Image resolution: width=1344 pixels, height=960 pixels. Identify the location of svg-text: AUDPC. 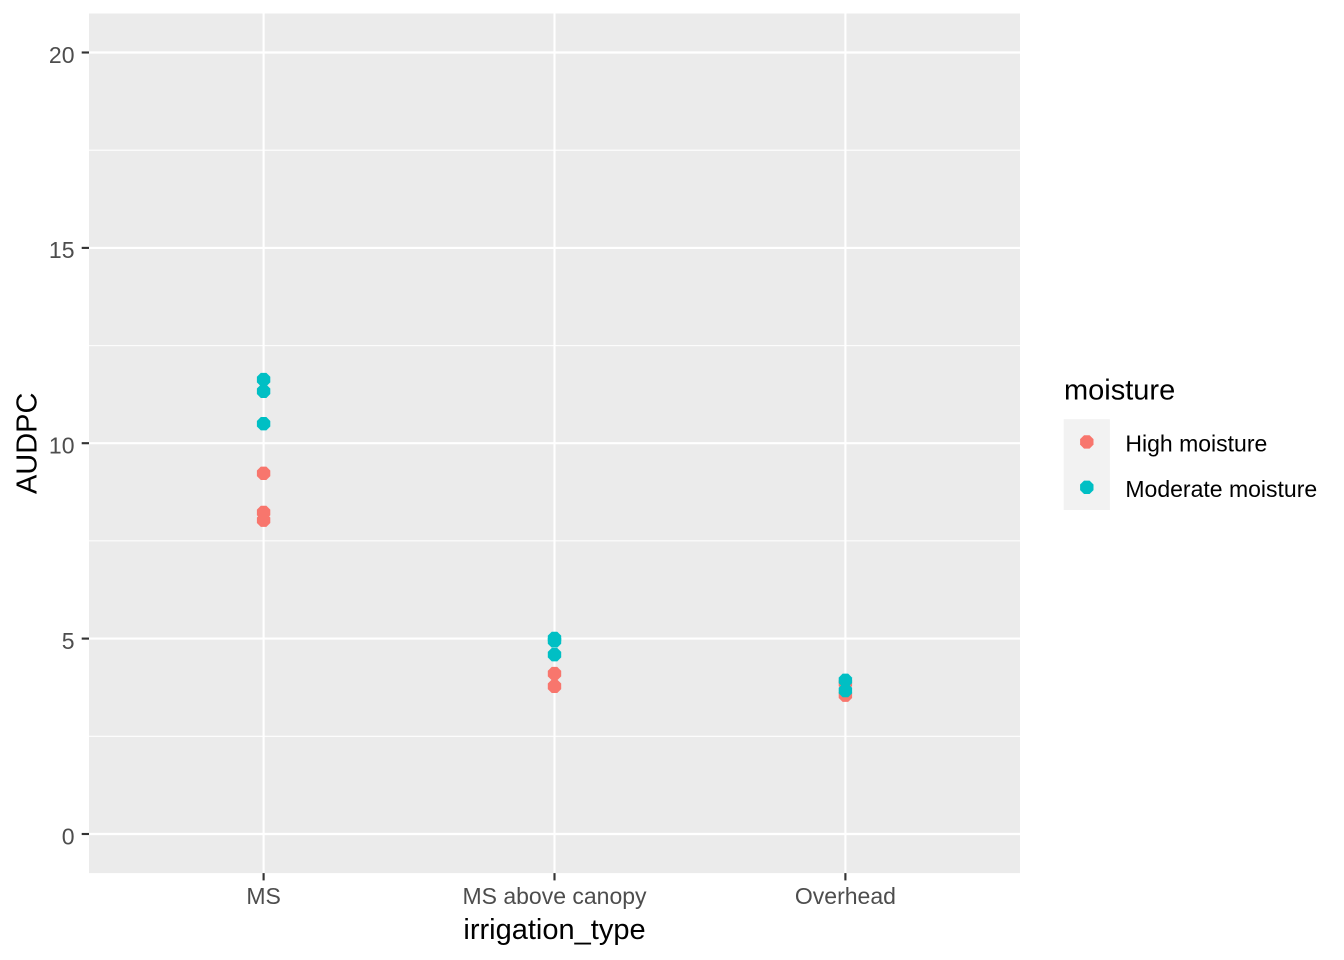
(28, 444).